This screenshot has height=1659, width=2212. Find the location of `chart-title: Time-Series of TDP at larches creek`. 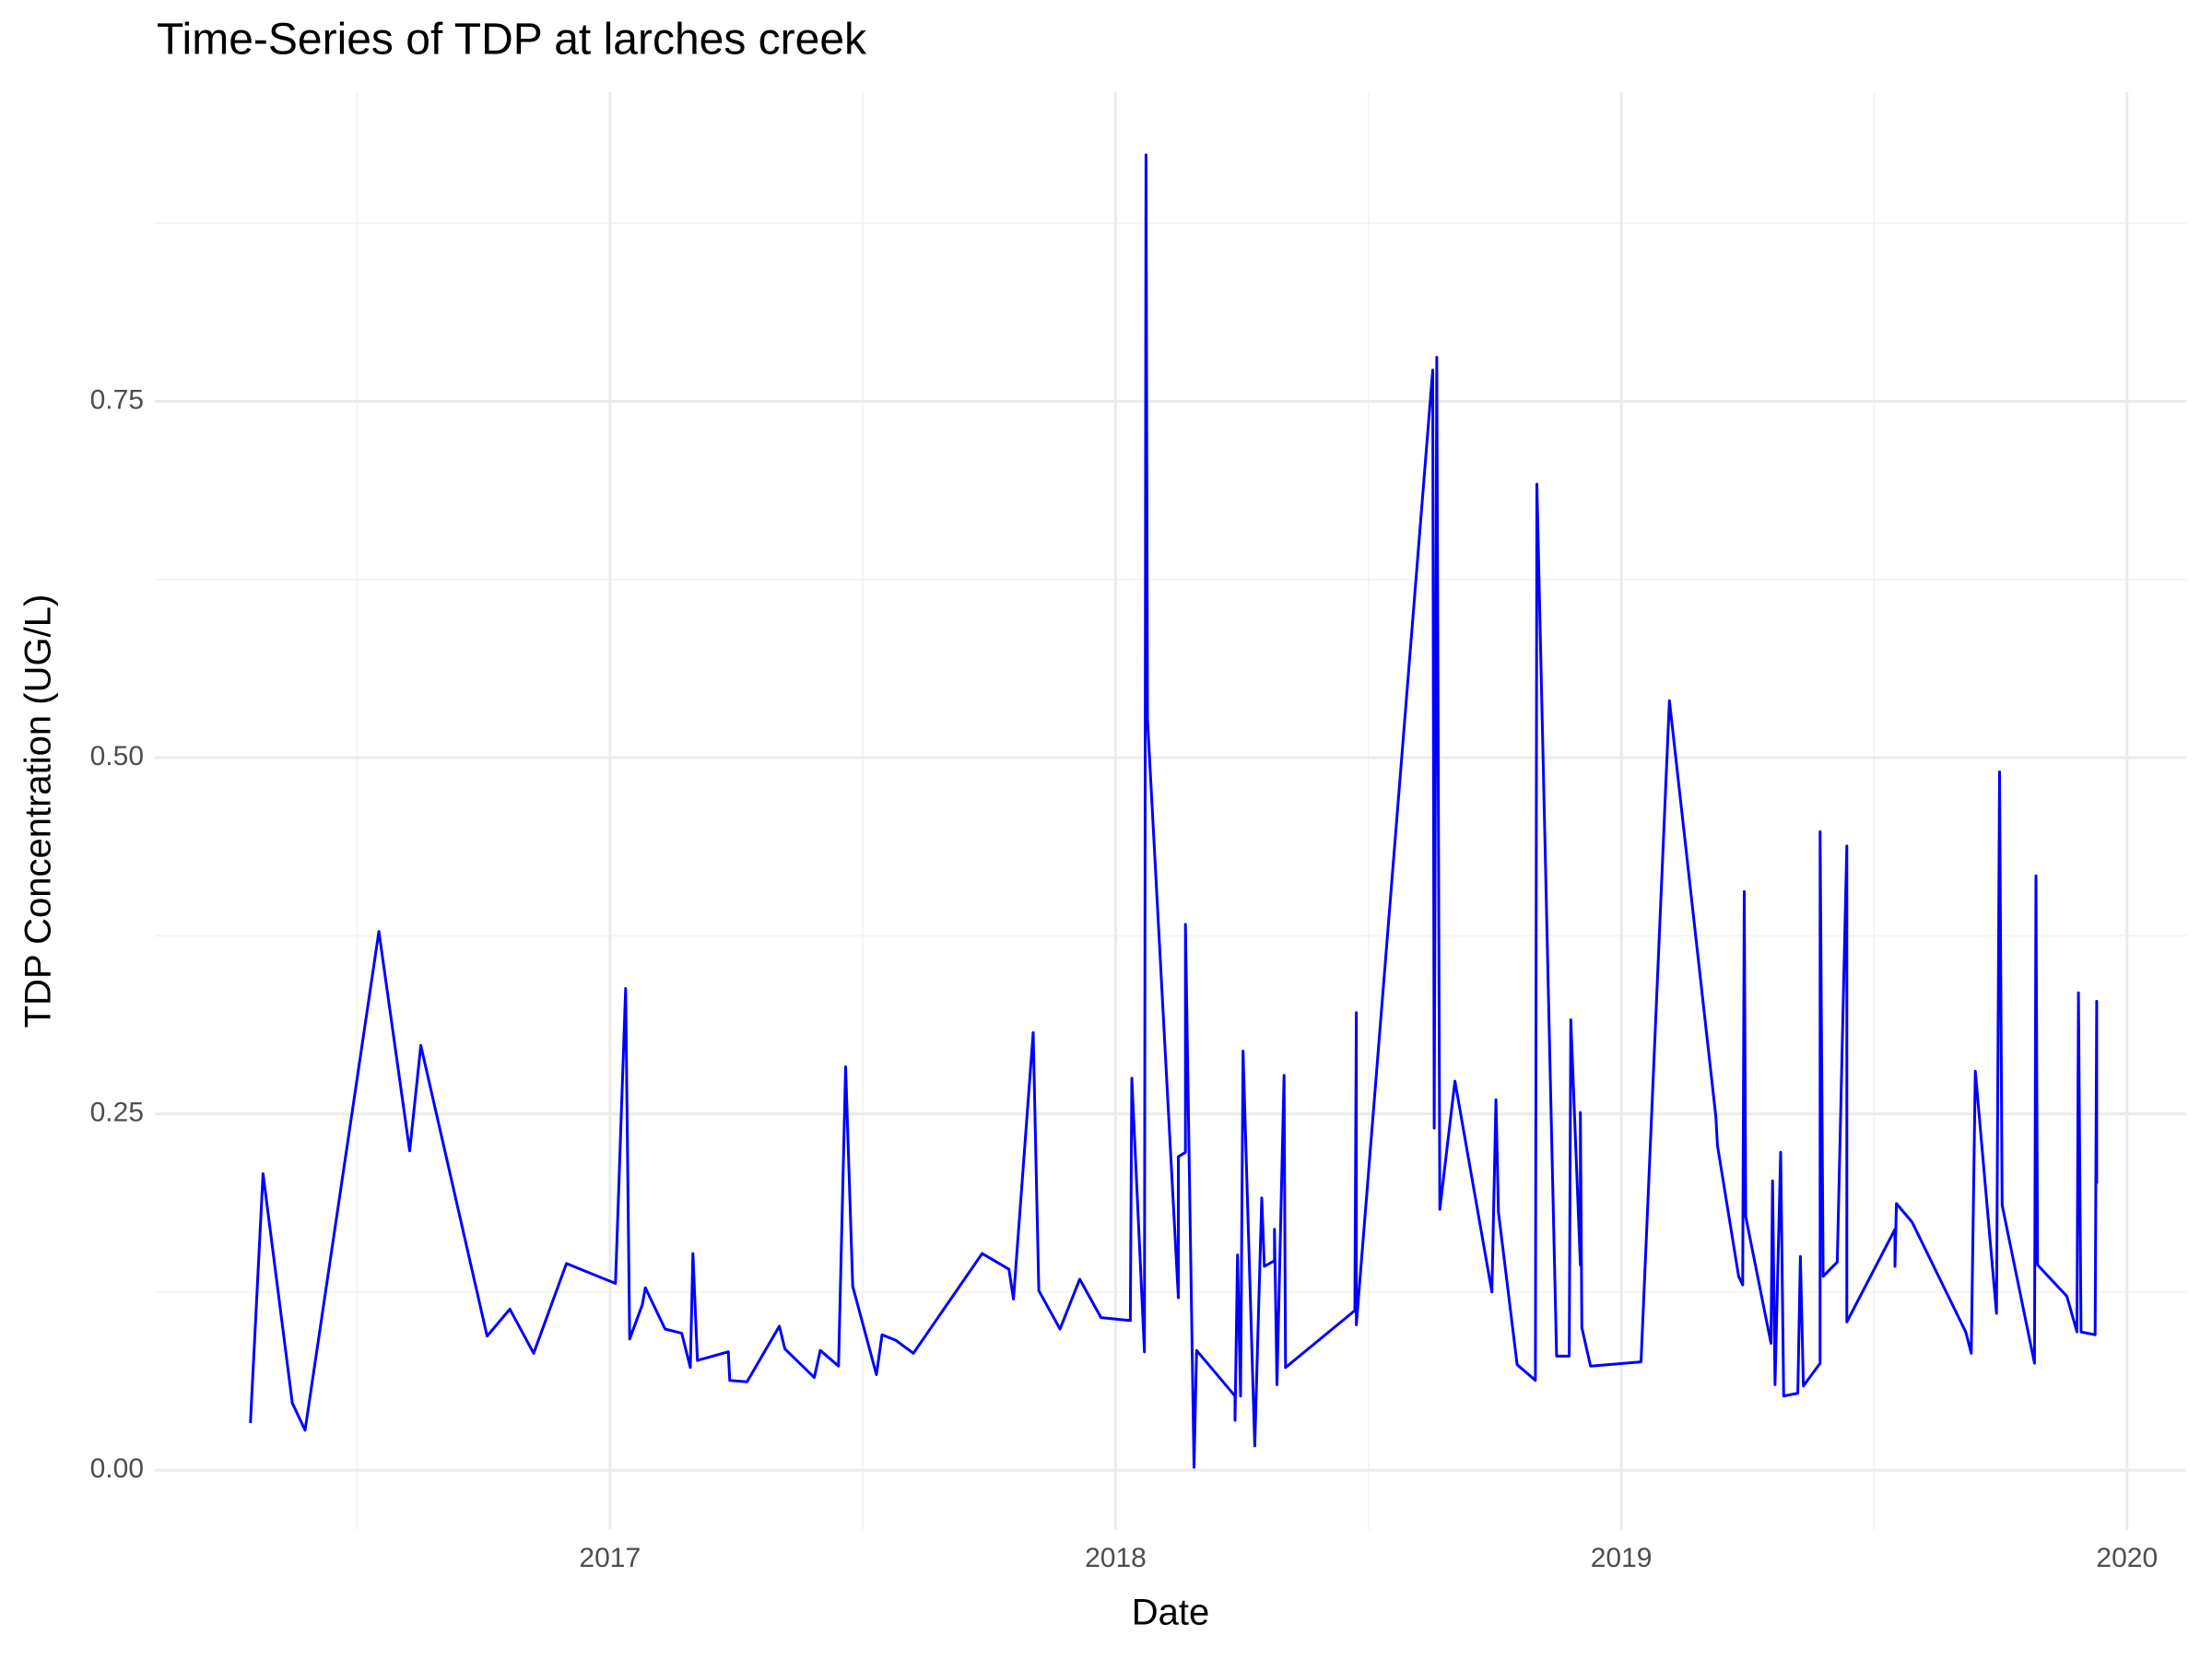

chart-title: Time-Series of TDP at larches creek is located at coordinates (512, 40).